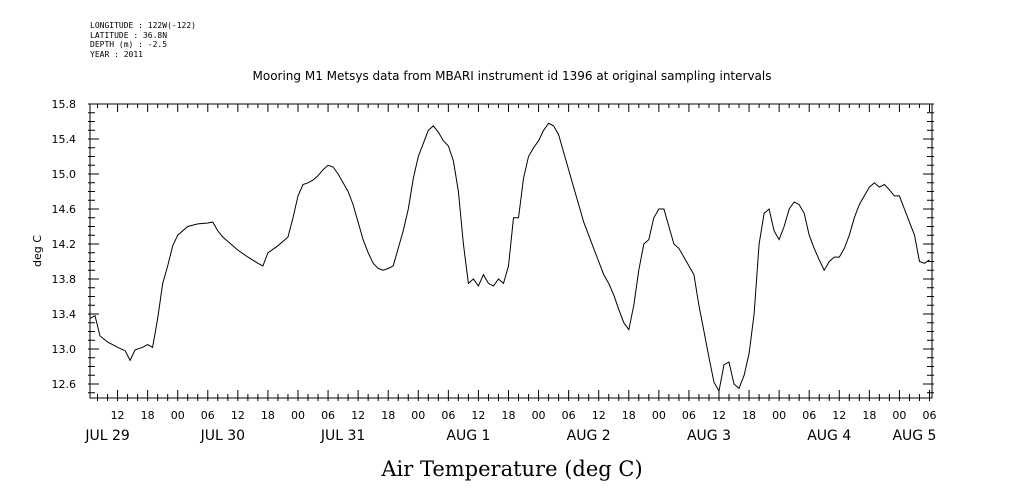  I want to click on y-tick-label: 15.4, so click(64, 139).